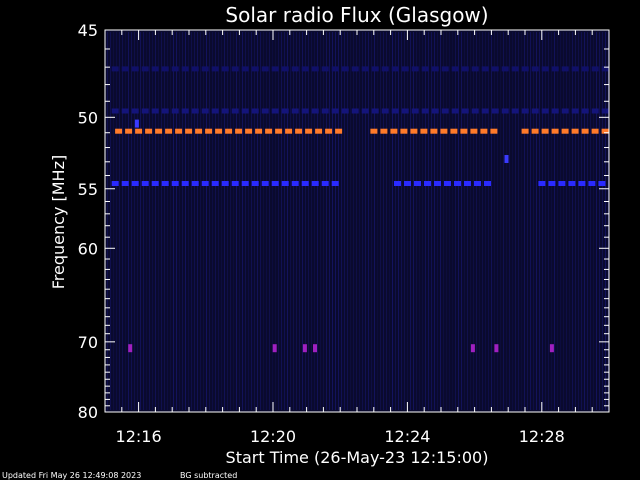 This screenshot has width=640, height=480. What do you see at coordinates (88, 189) in the screenshot?
I see `y-tick-label: 55` at bounding box center [88, 189].